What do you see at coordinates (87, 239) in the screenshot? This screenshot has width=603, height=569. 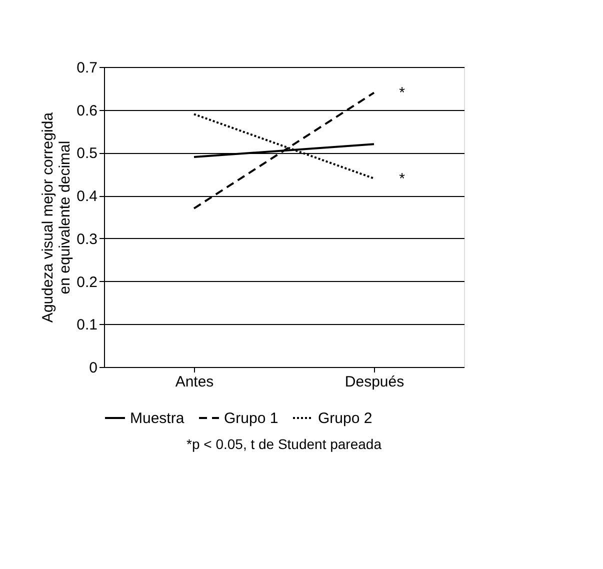 I see `y-tick-label: 0.3` at bounding box center [87, 239].